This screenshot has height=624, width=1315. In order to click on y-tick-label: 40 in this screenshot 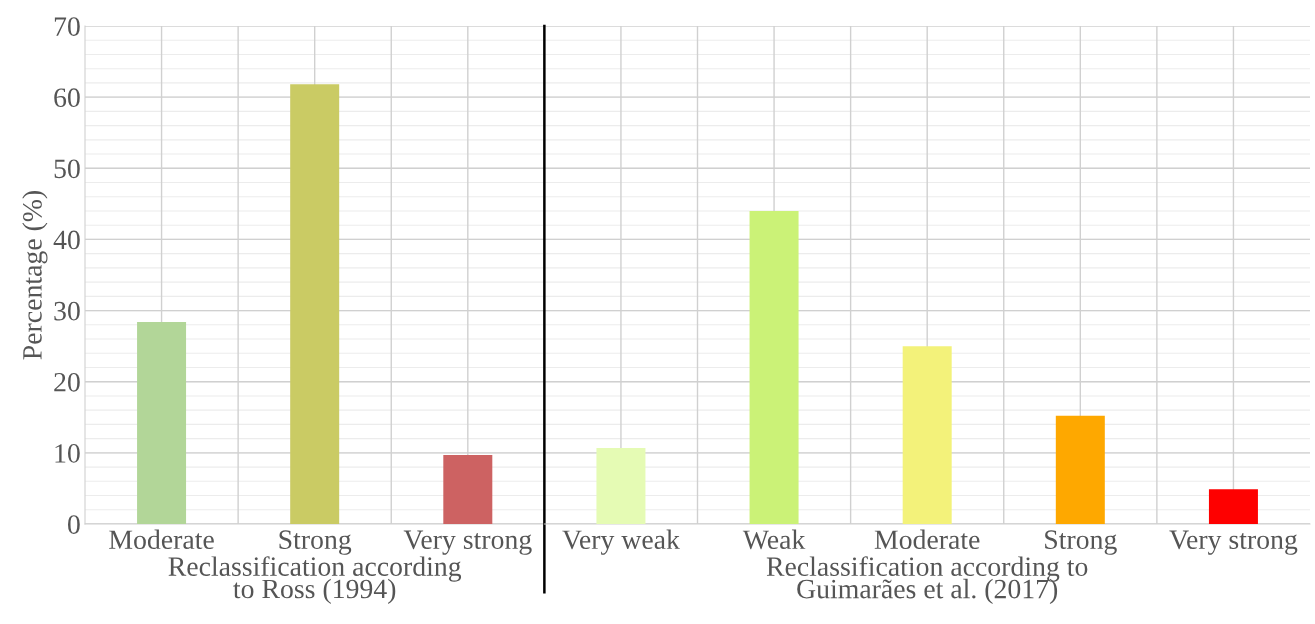, I will do `click(66, 240)`.